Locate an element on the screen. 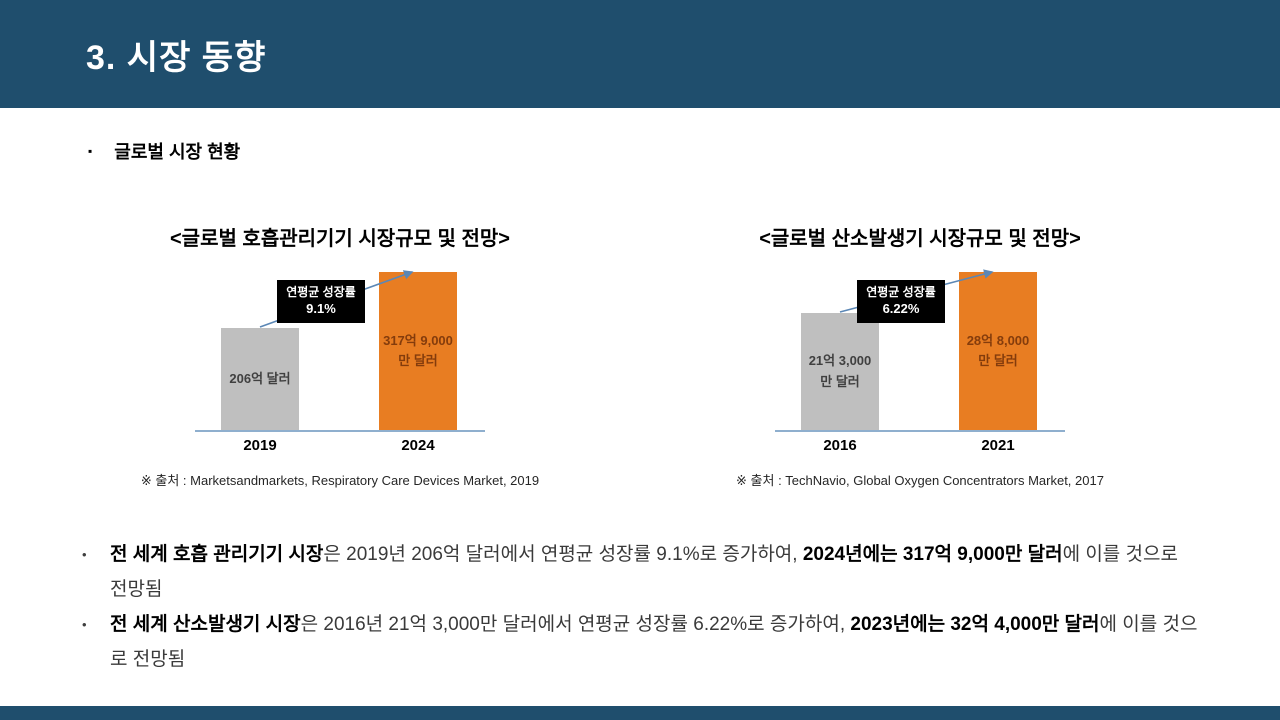 This screenshot has height=720, width=1280. bar-value-label: 317억 9,000만 달러 is located at coordinates (418, 350).